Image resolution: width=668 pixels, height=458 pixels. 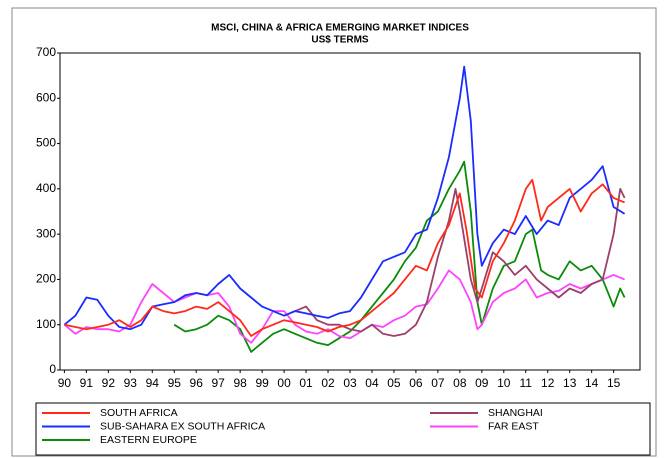 I want to click on x-tick-label: 08, so click(x=460, y=383).